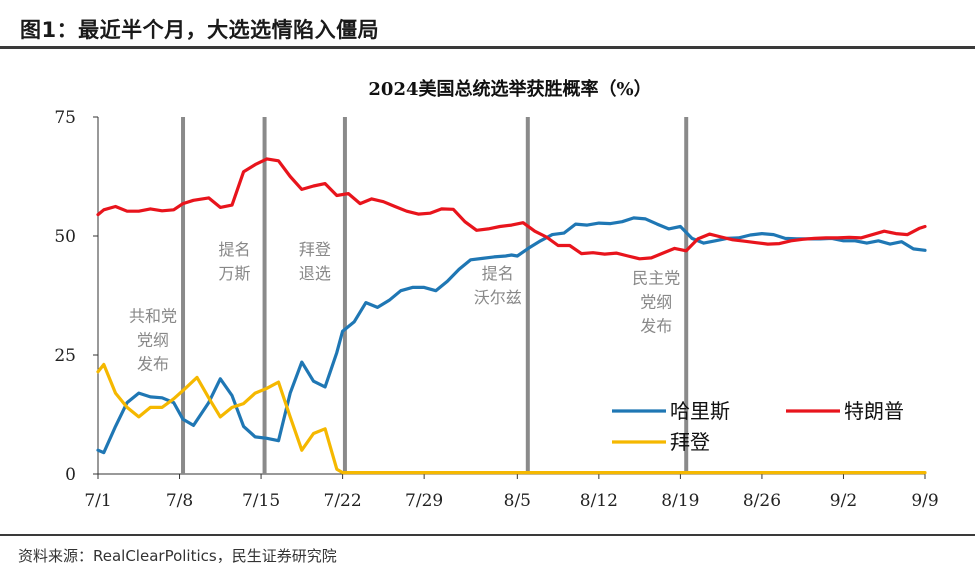  Describe the element at coordinates (874, 411) in the screenshot. I see `legend-label: 特朗普` at that location.